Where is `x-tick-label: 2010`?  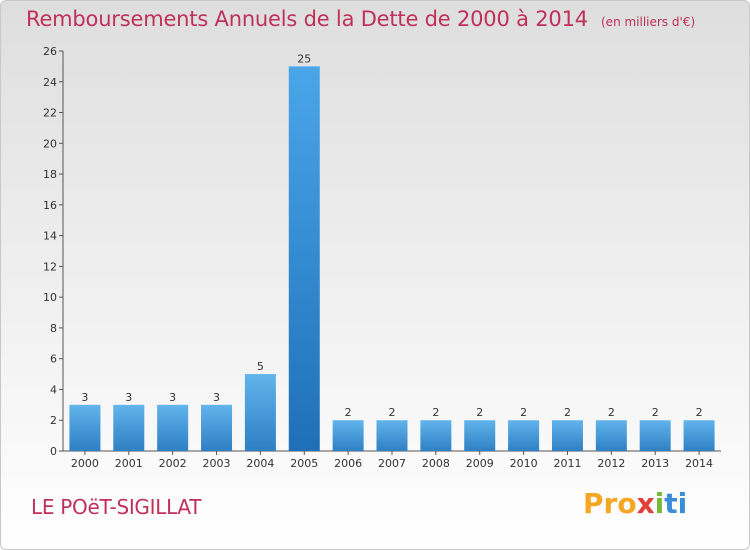 x-tick-label: 2010 is located at coordinates (524, 463).